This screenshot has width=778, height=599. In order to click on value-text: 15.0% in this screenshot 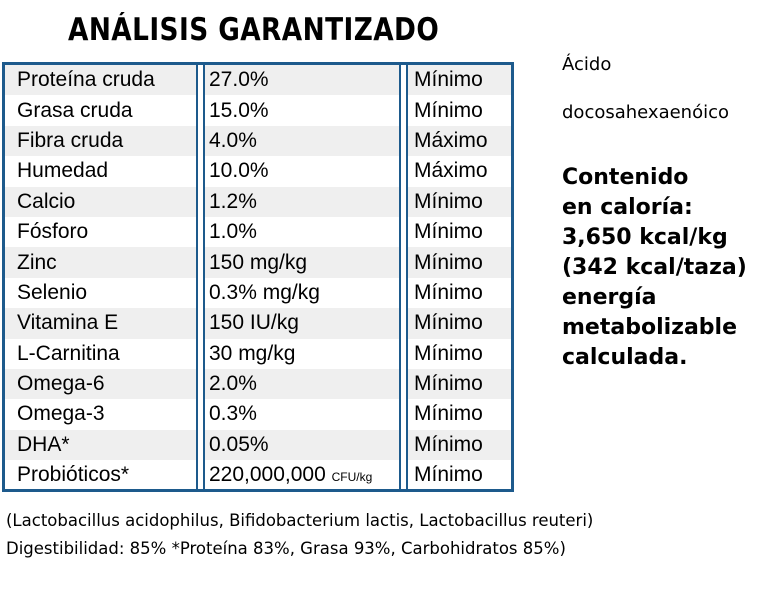, I will do `click(239, 110)`.